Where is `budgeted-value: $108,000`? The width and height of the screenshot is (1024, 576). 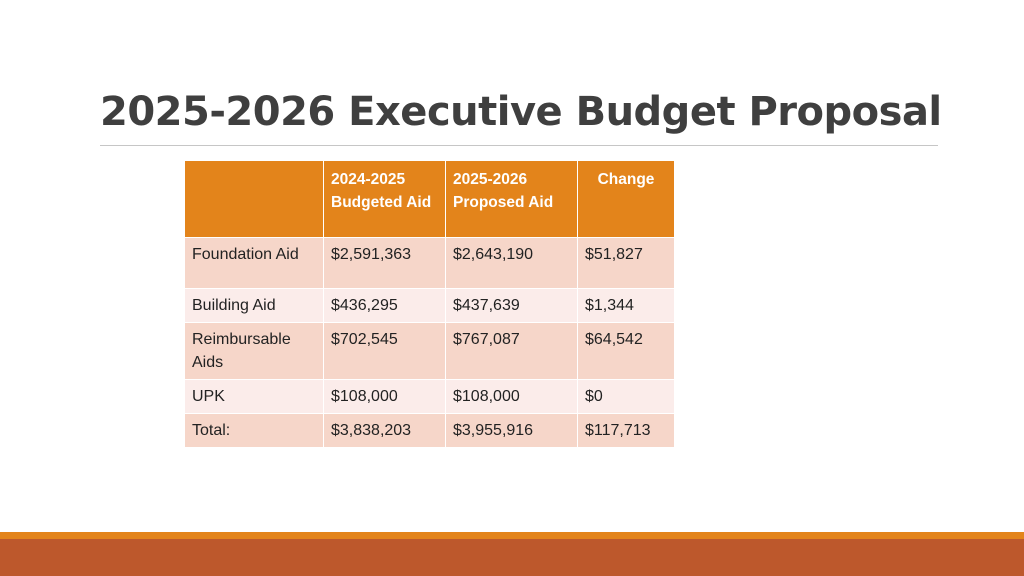 budgeted-value: $108,000 is located at coordinates (384, 396).